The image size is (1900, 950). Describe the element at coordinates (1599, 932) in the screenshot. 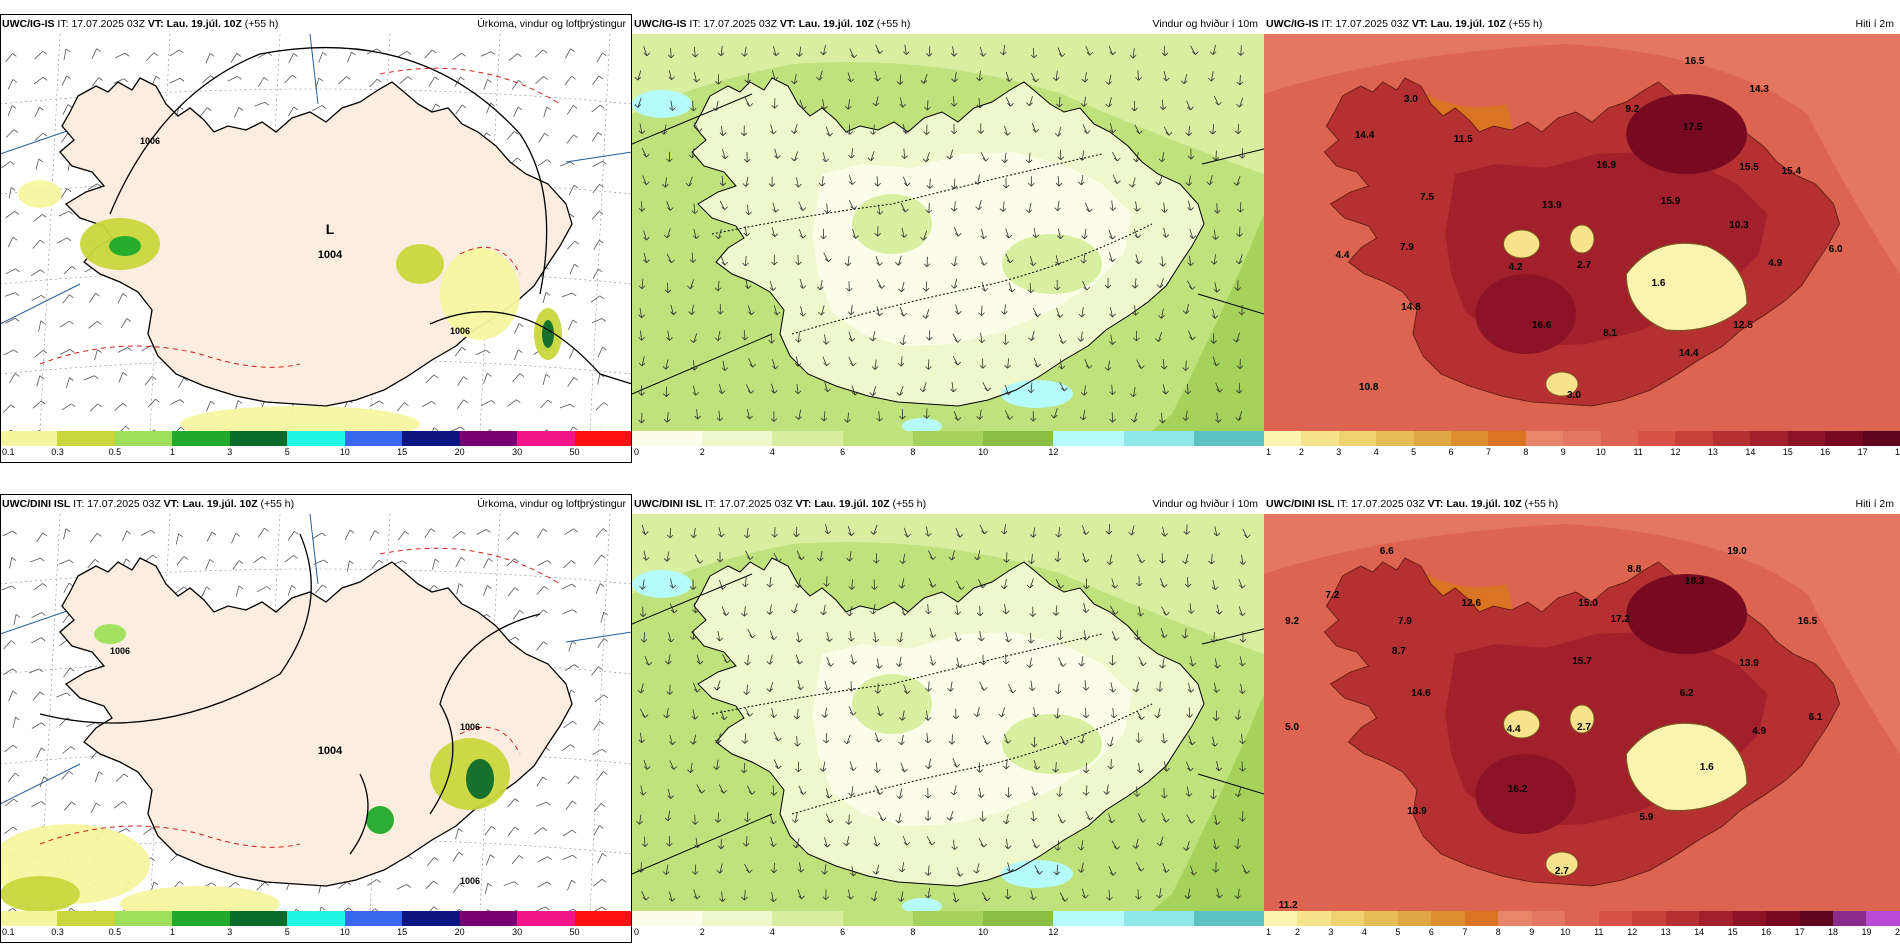

I see `colorbar-tick-label: 11` at that location.